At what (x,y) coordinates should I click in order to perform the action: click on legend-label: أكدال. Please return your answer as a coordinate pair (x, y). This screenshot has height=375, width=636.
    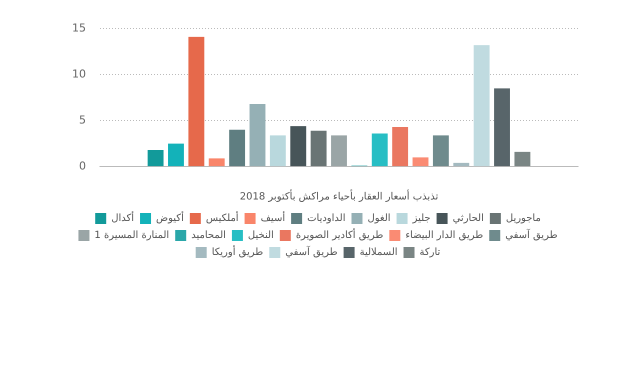
    Looking at the image, I should click on (122, 217).